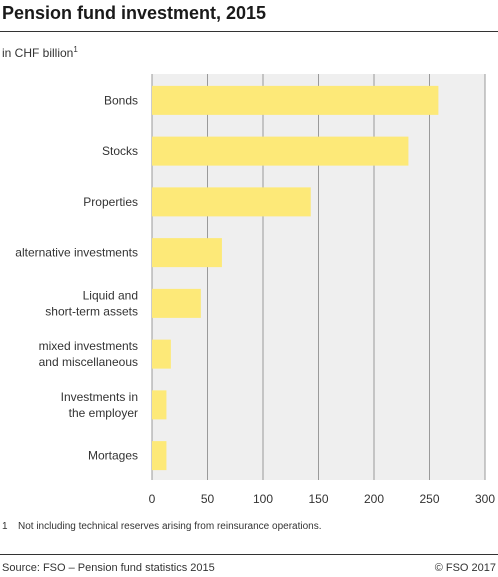  What do you see at coordinates (429, 499) in the screenshot?
I see `x-tick-label: 250` at bounding box center [429, 499].